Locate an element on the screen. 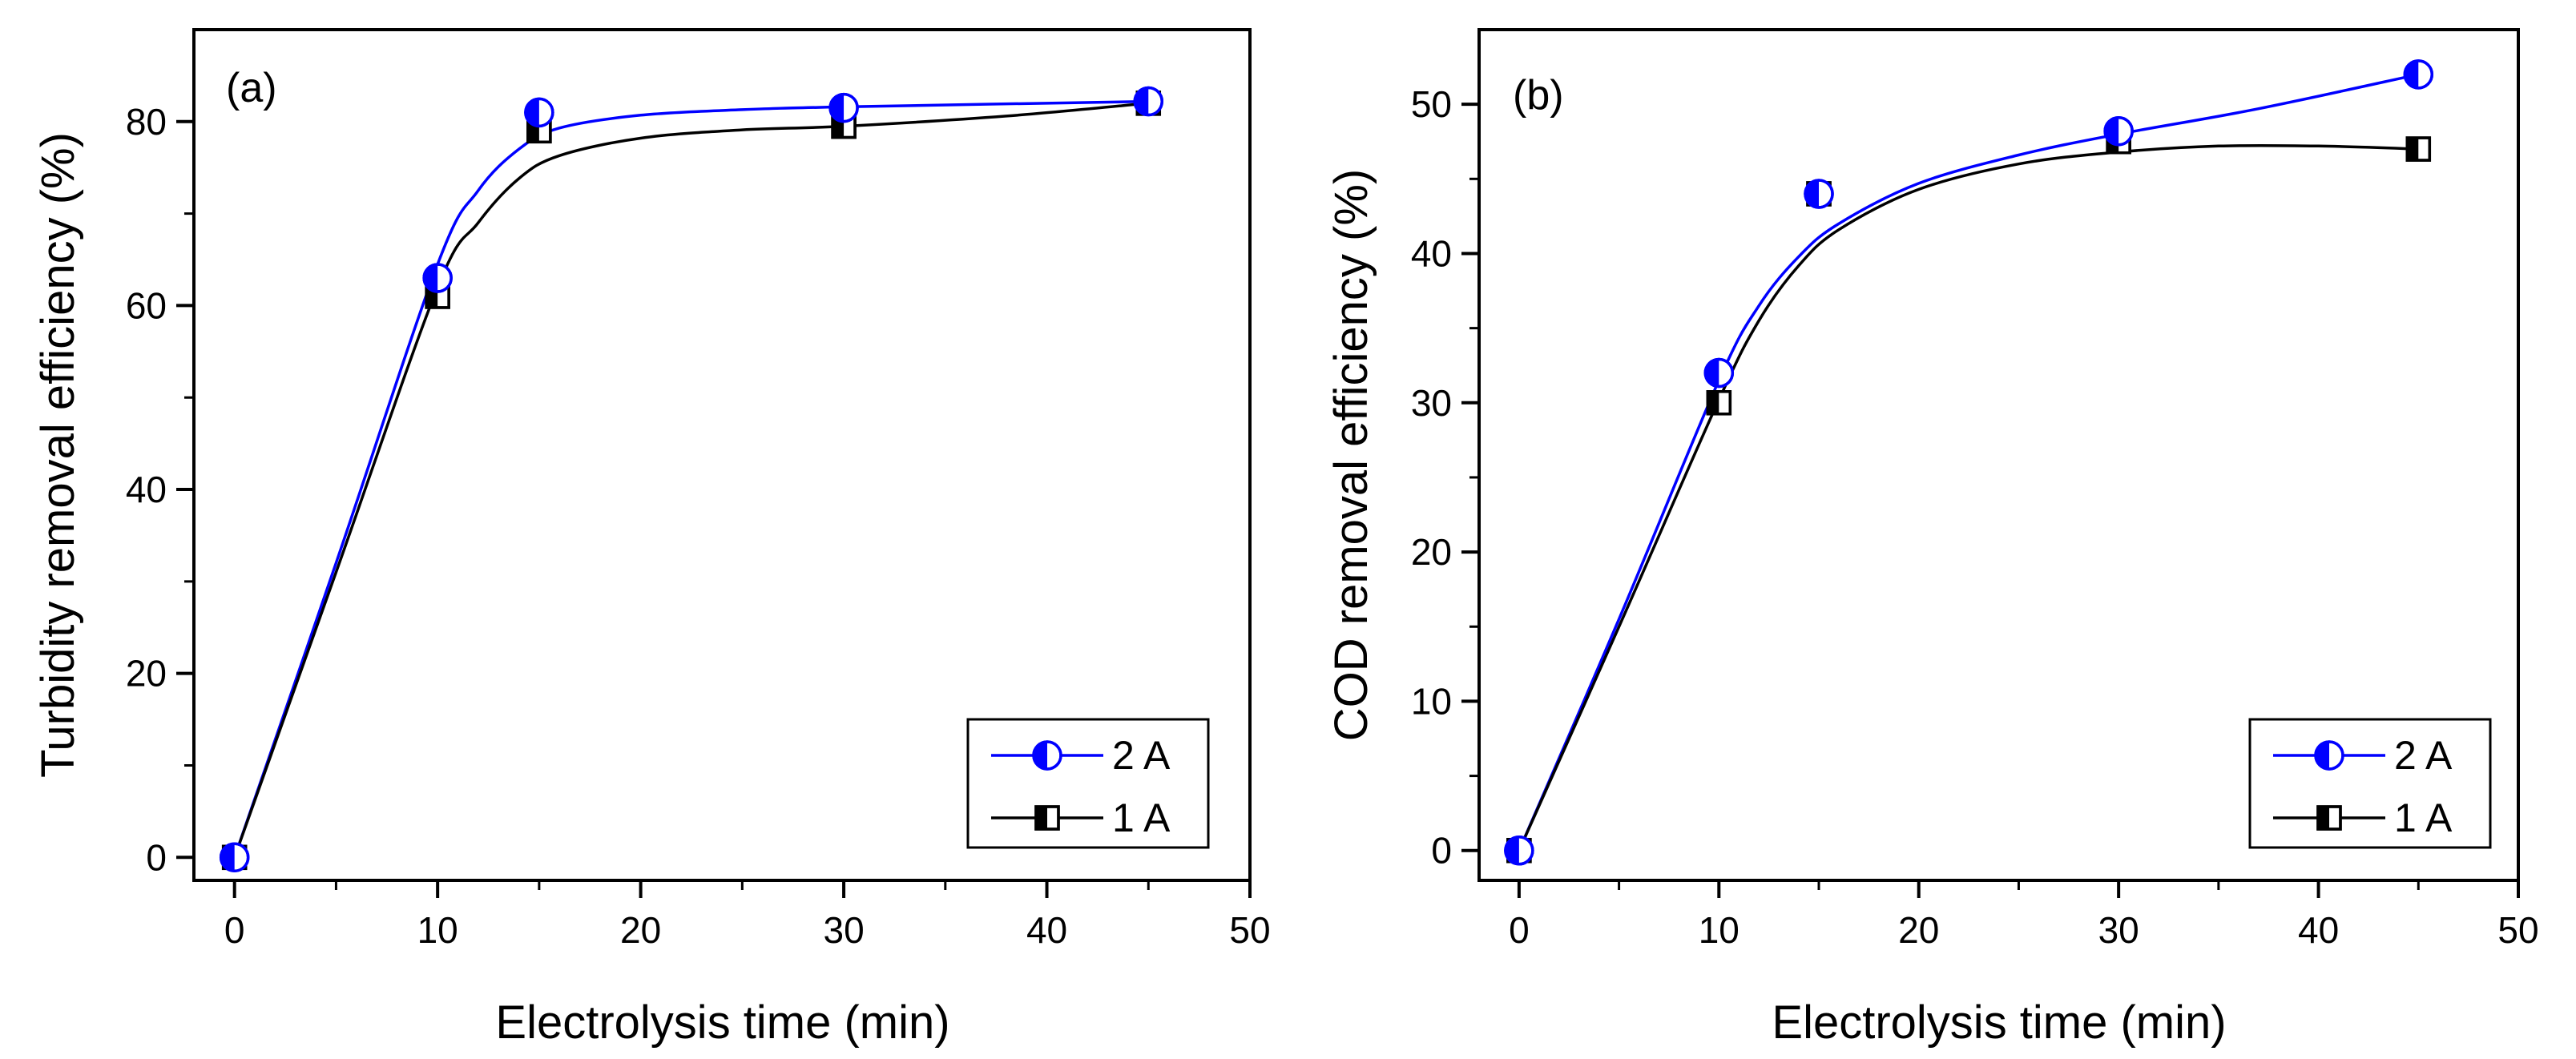  panel-a-y-tick-label: 80 is located at coordinates (146, 122).